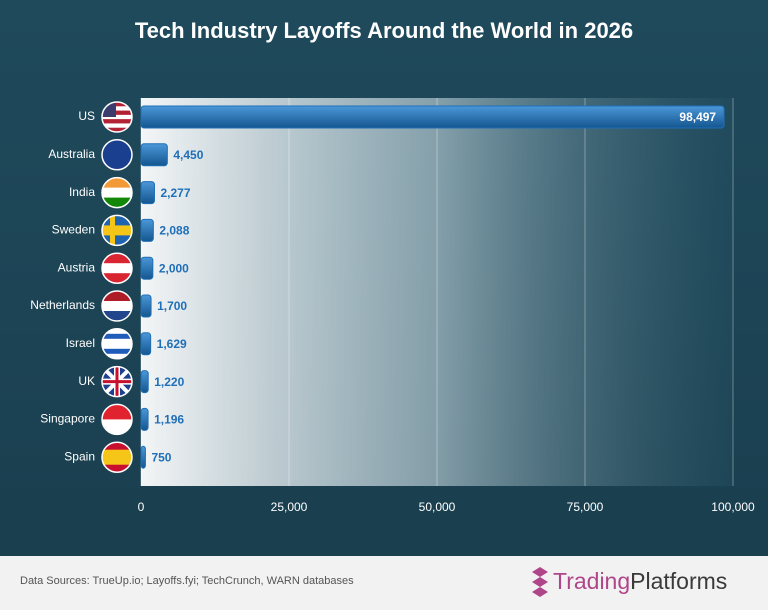 Image resolution: width=768 pixels, height=610 pixels. What do you see at coordinates (174, 231) in the screenshot?
I see `data-label: 2,088` at bounding box center [174, 231].